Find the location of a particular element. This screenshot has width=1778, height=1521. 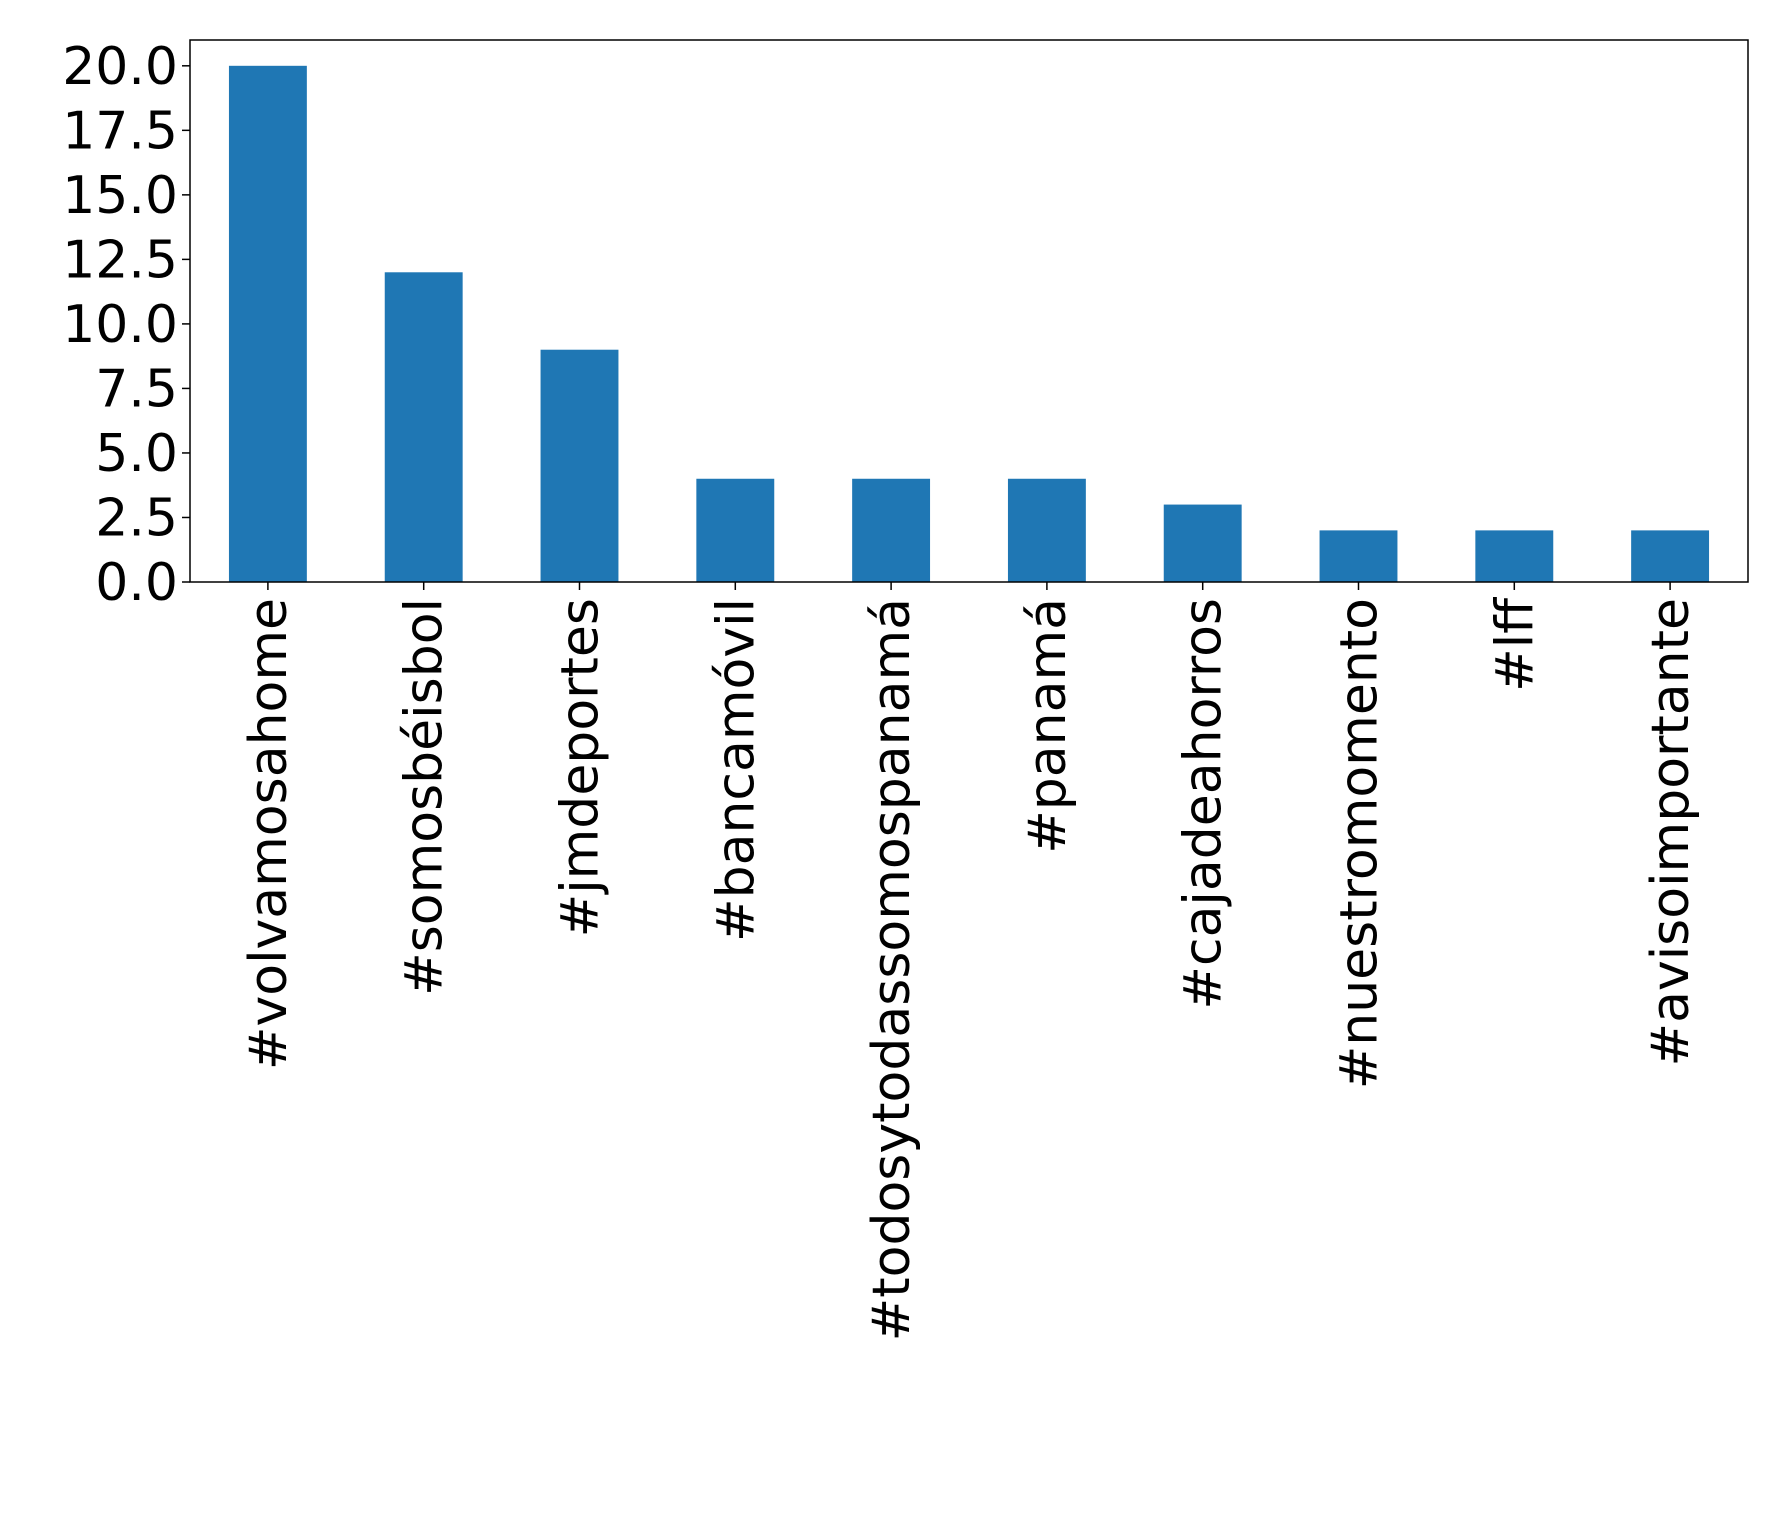

x-tick-label-4: #todosytodassomospanamá is located at coordinates (892, 969).